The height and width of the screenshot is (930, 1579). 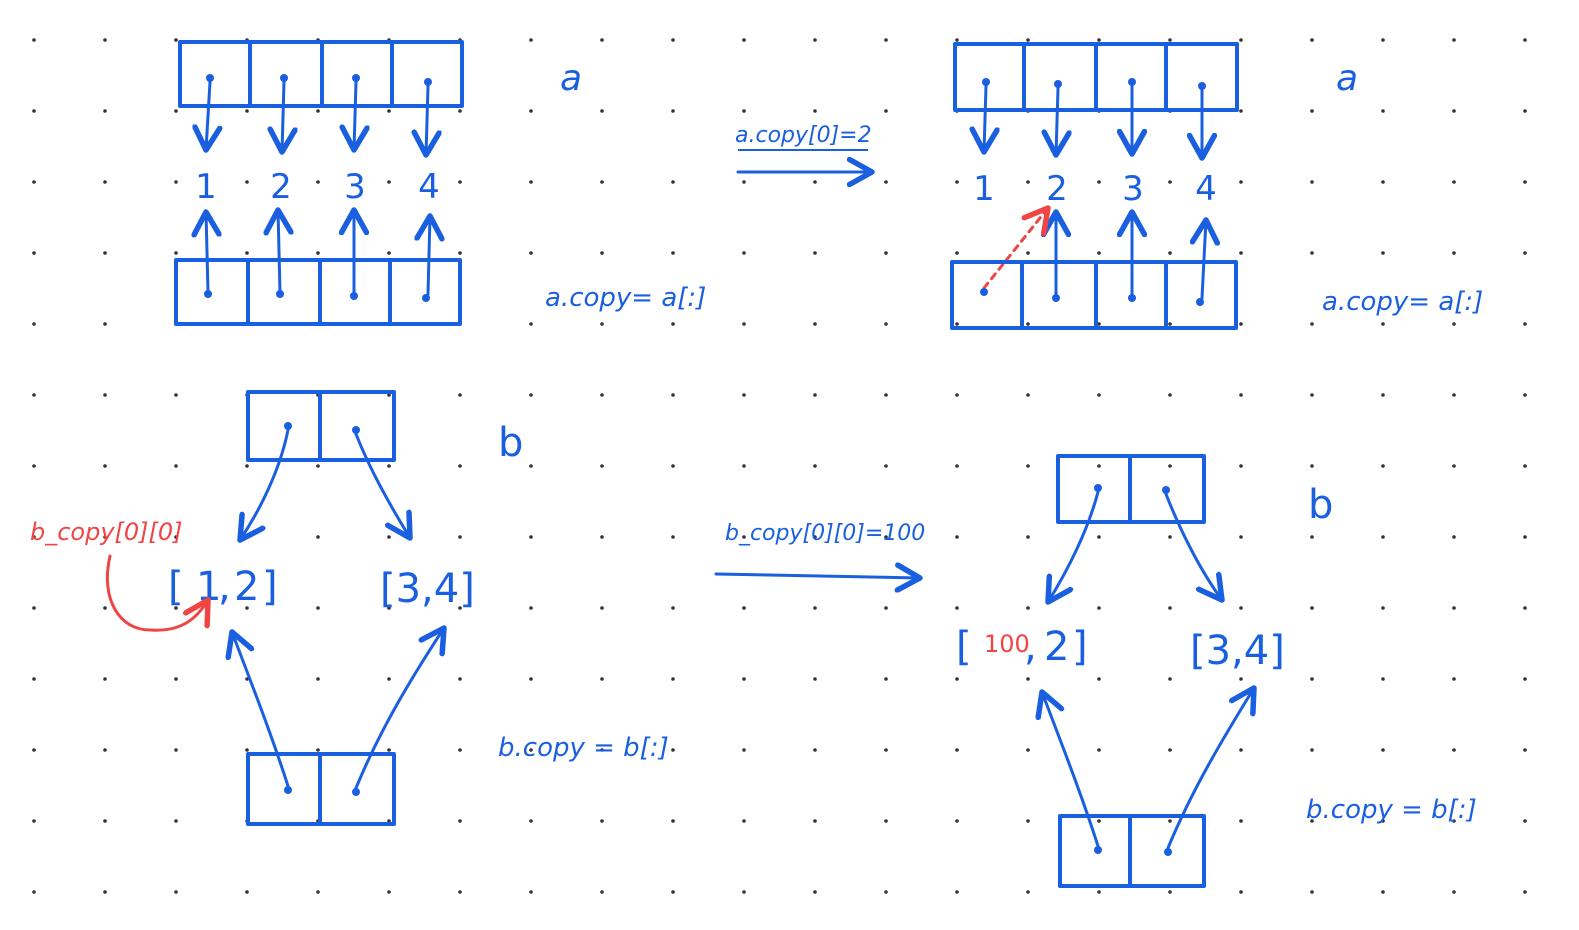 I want to click on element-values: 1 2 3 4, so click(x=317, y=187).